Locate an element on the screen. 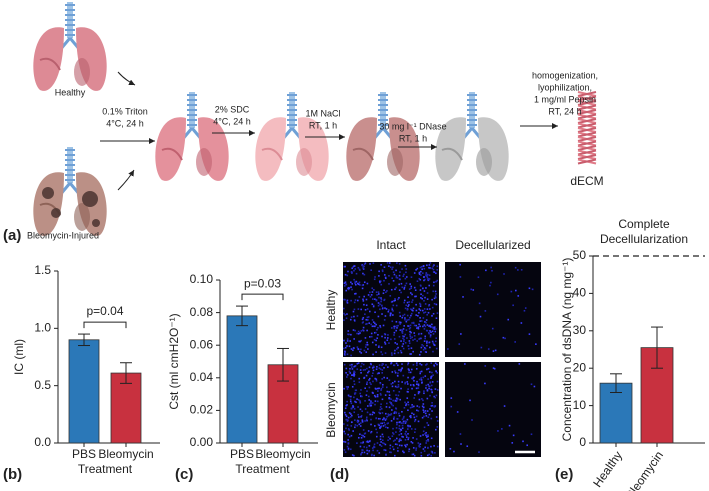  panel-label: (a) is located at coordinates (12, 235).